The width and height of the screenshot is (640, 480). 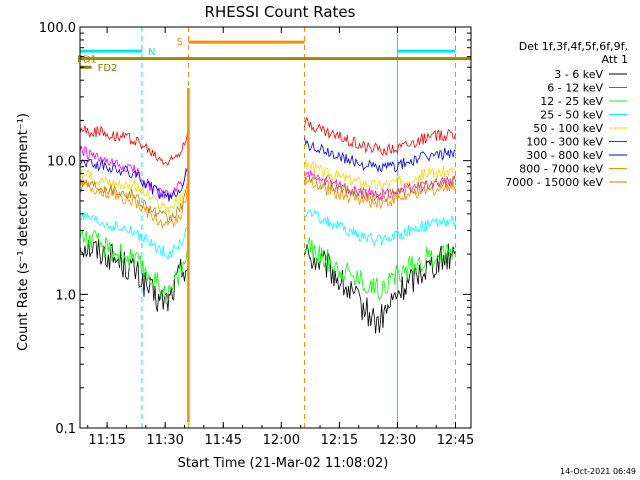 I want to click on y-tick-label-0: 0.1, so click(x=65, y=429).